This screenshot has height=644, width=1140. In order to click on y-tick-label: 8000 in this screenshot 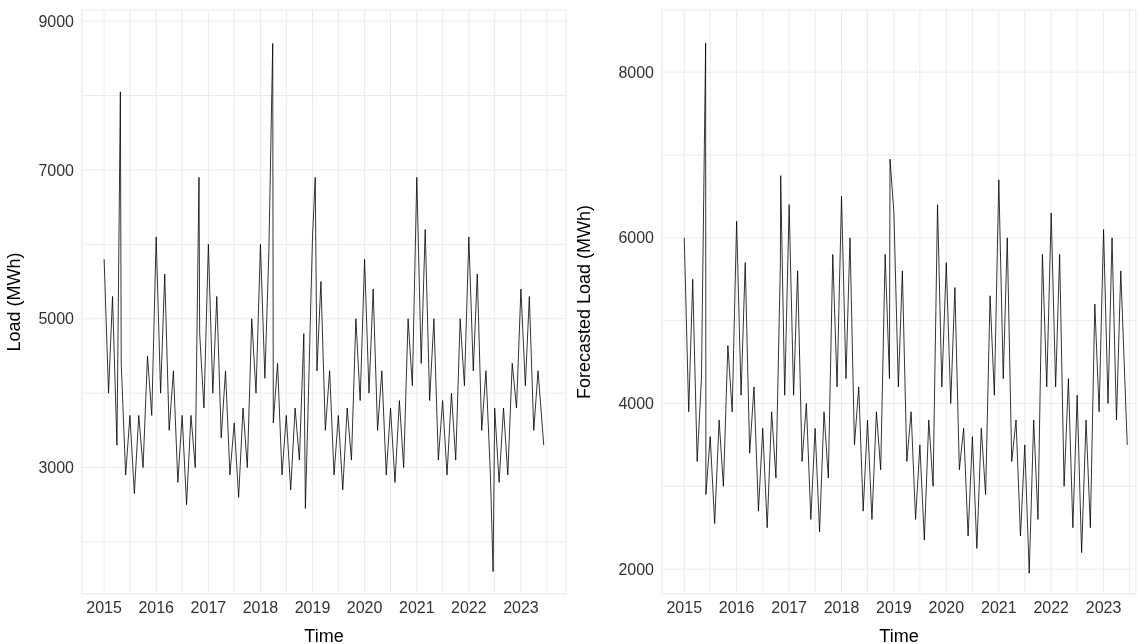, I will do `click(636, 72)`.